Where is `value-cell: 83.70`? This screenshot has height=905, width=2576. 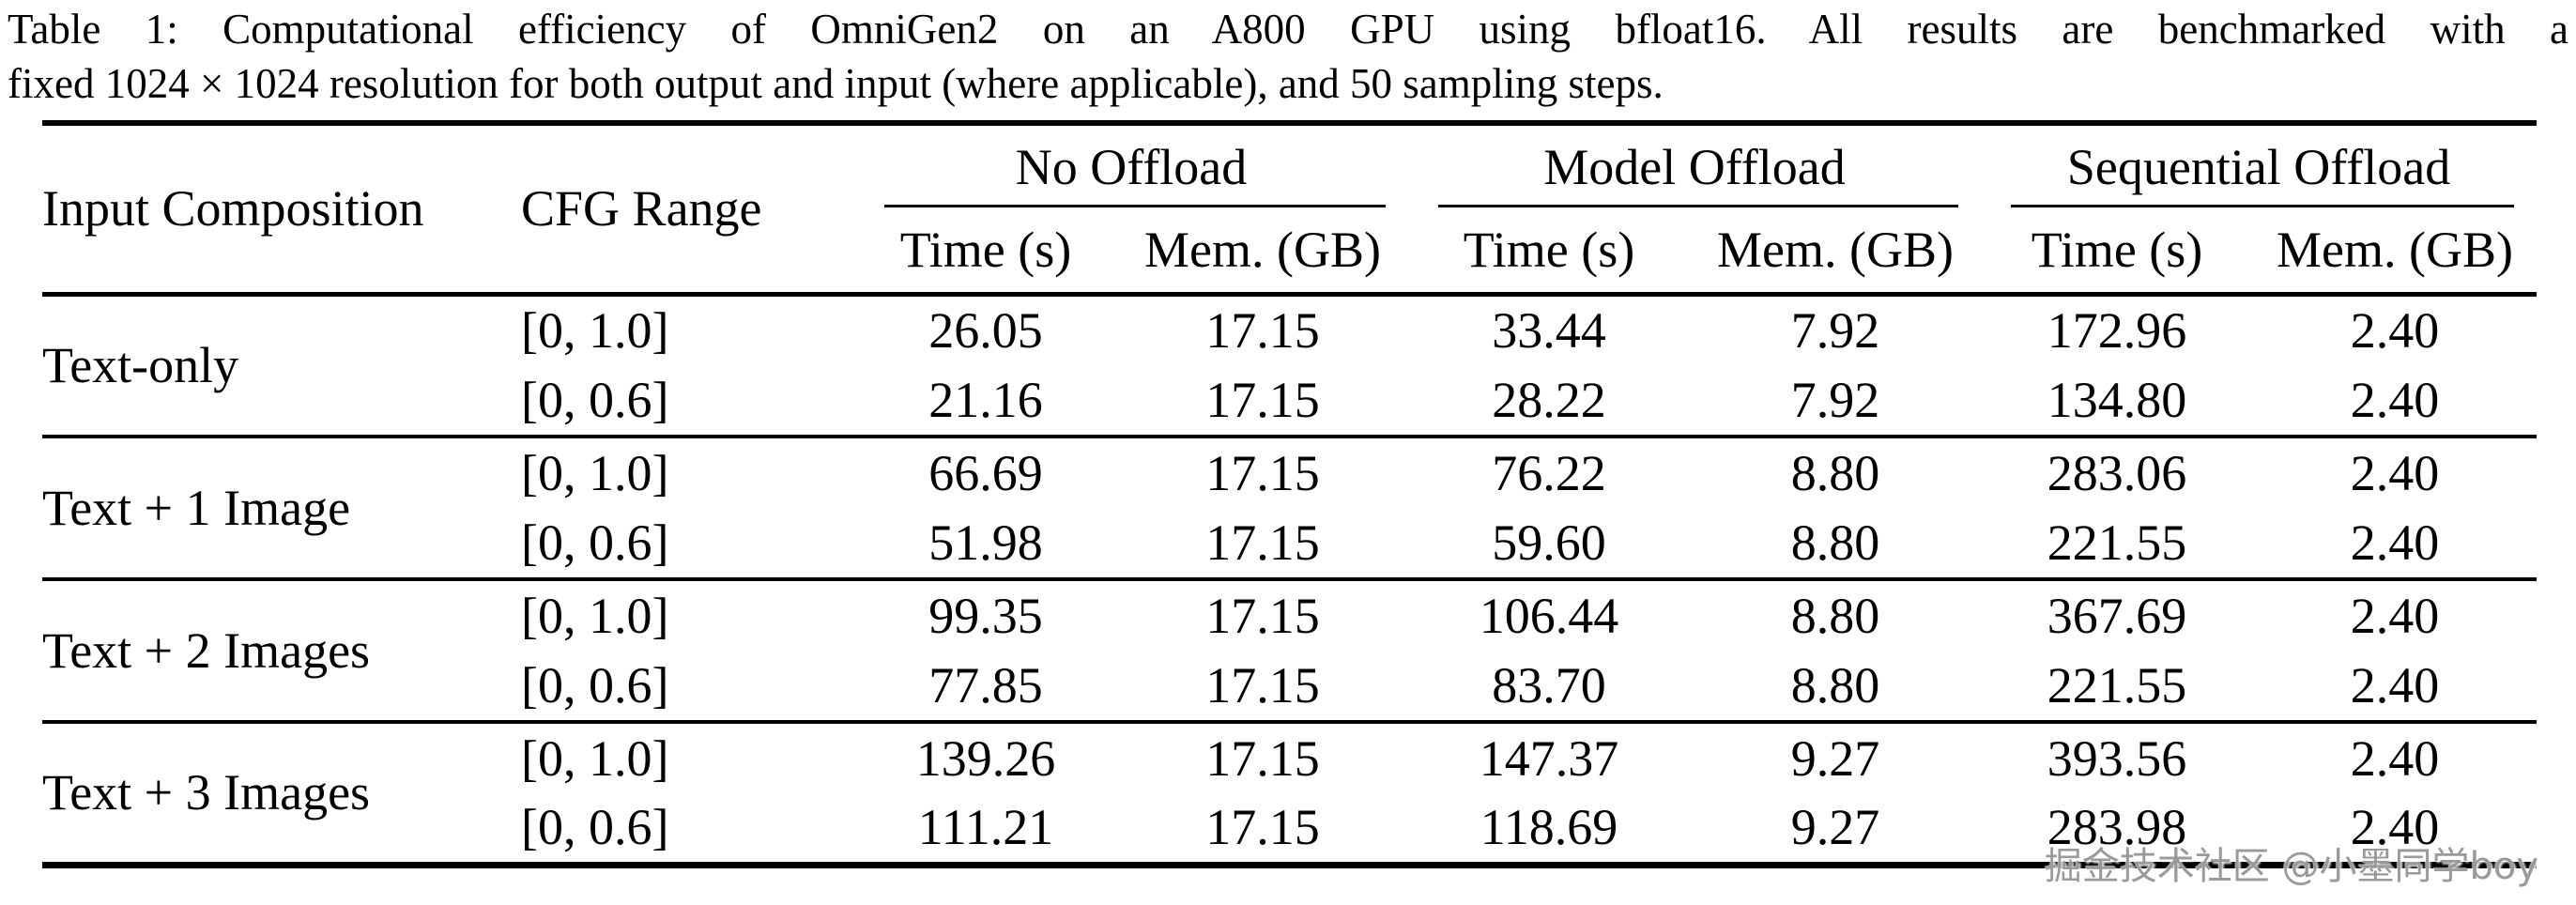 value-cell: 83.70 is located at coordinates (1549, 685).